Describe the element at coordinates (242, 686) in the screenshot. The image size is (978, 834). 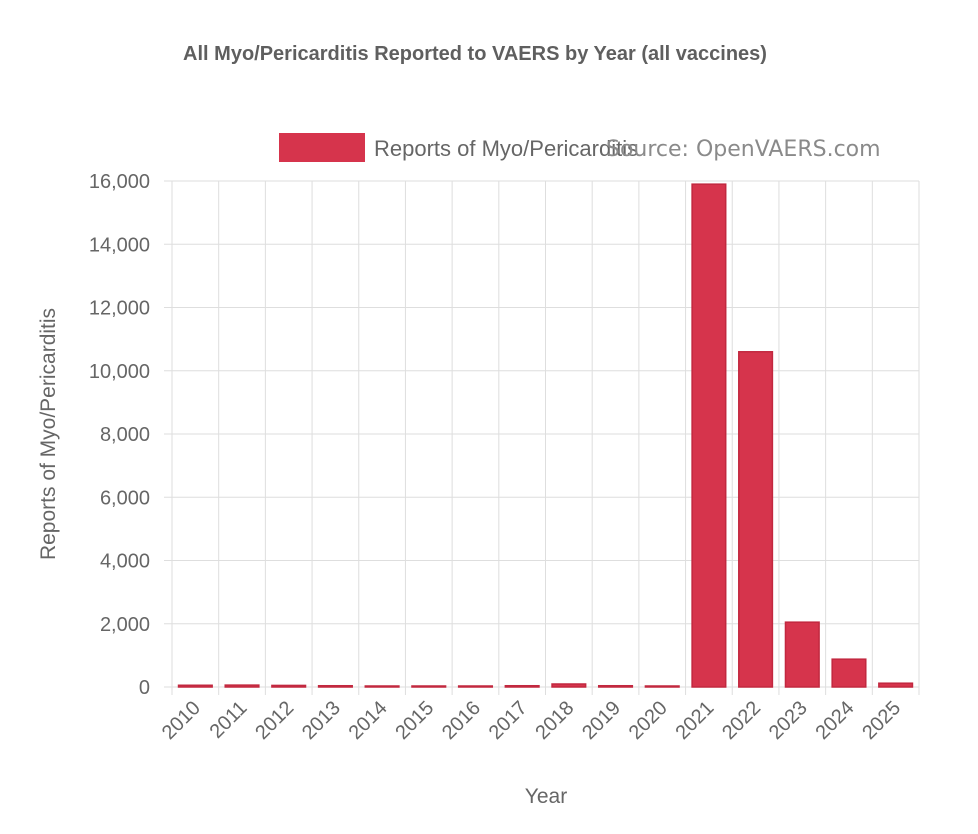
I see `bar-2011` at that location.